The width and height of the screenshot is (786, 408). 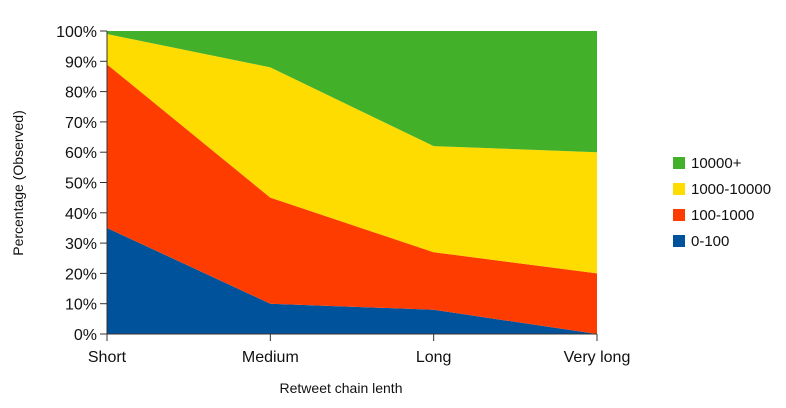 I want to click on y-tick-label: 100%, so click(x=76, y=32).